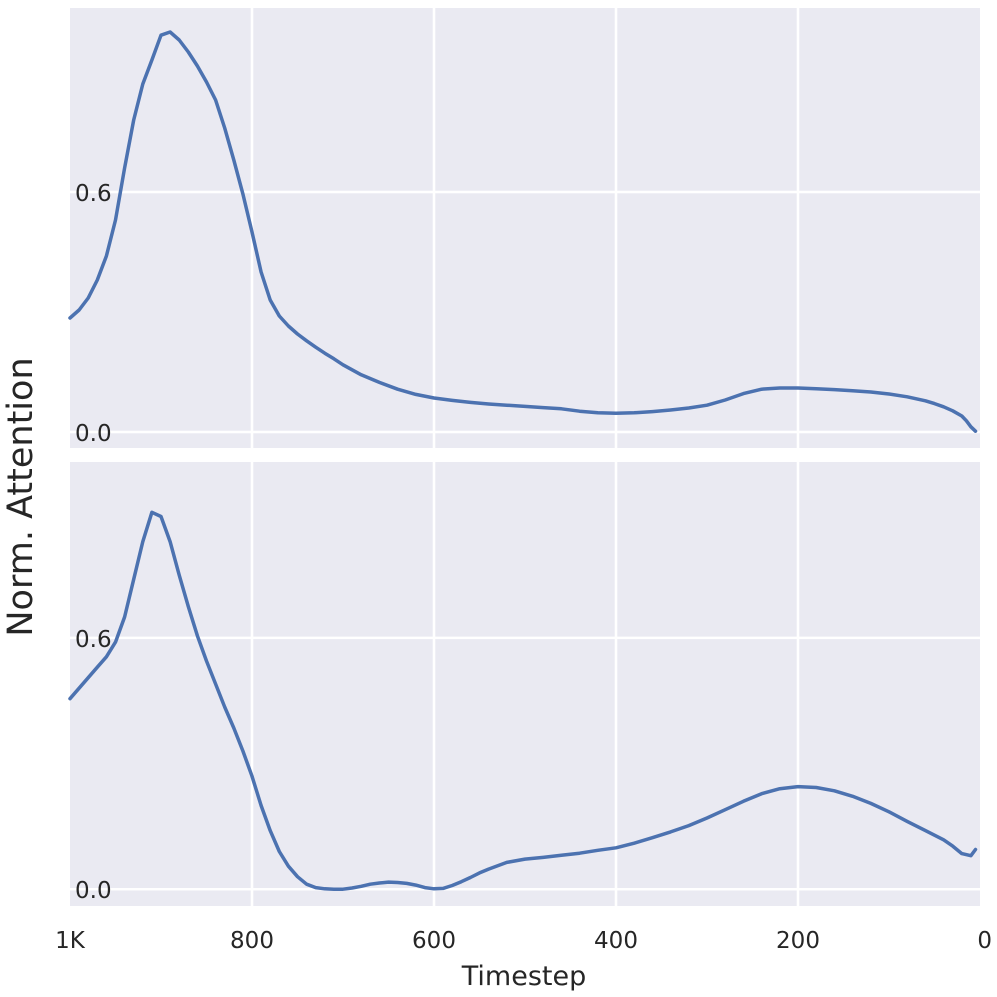 The image size is (997, 997). What do you see at coordinates (523, 976) in the screenshot?
I see `x-axis-label: Timestep` at bounding box center [523, 976].